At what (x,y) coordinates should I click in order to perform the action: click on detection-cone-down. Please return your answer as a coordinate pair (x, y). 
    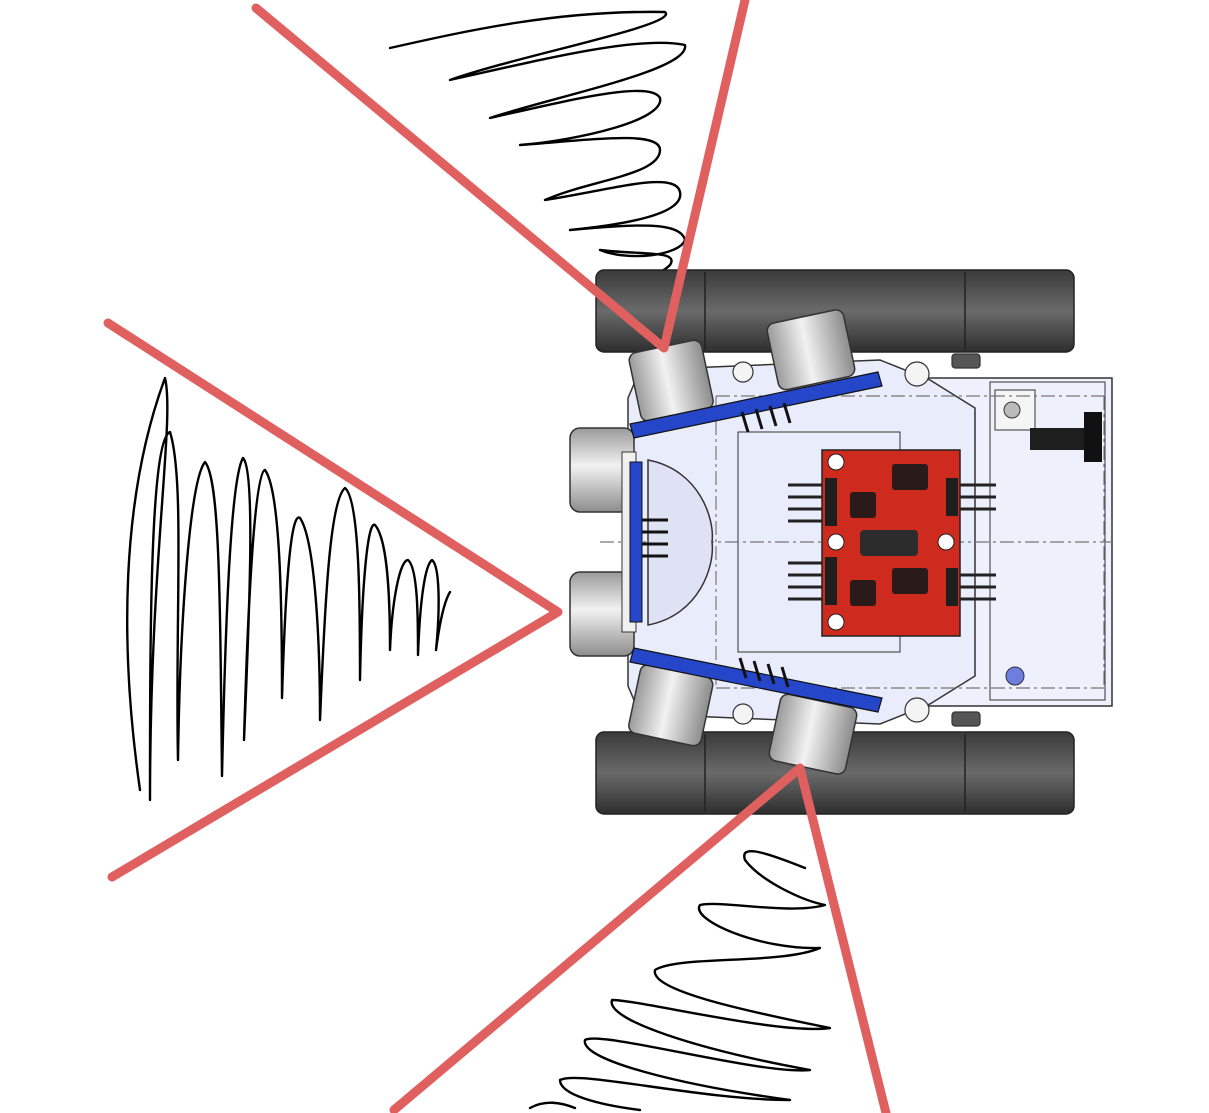
    Looking at the image, I should click on (640, 938).